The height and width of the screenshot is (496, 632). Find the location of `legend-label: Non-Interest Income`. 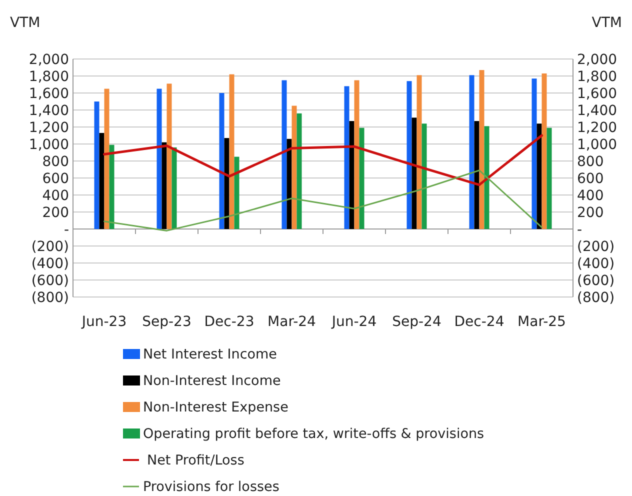

legend-label: Non-Interest Income is located at coordinates (212, 381).